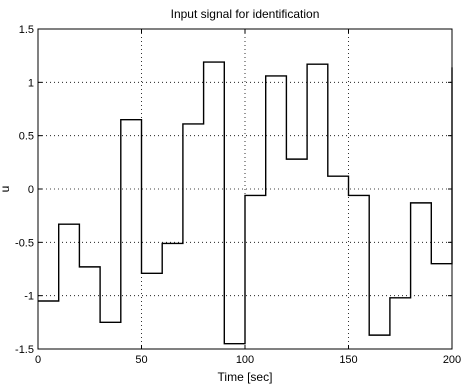 The image size is (463, 385). Describe the element at coordinates (26, 30) in the screenshot. I see `y-tick-label: 1.5` at that location.